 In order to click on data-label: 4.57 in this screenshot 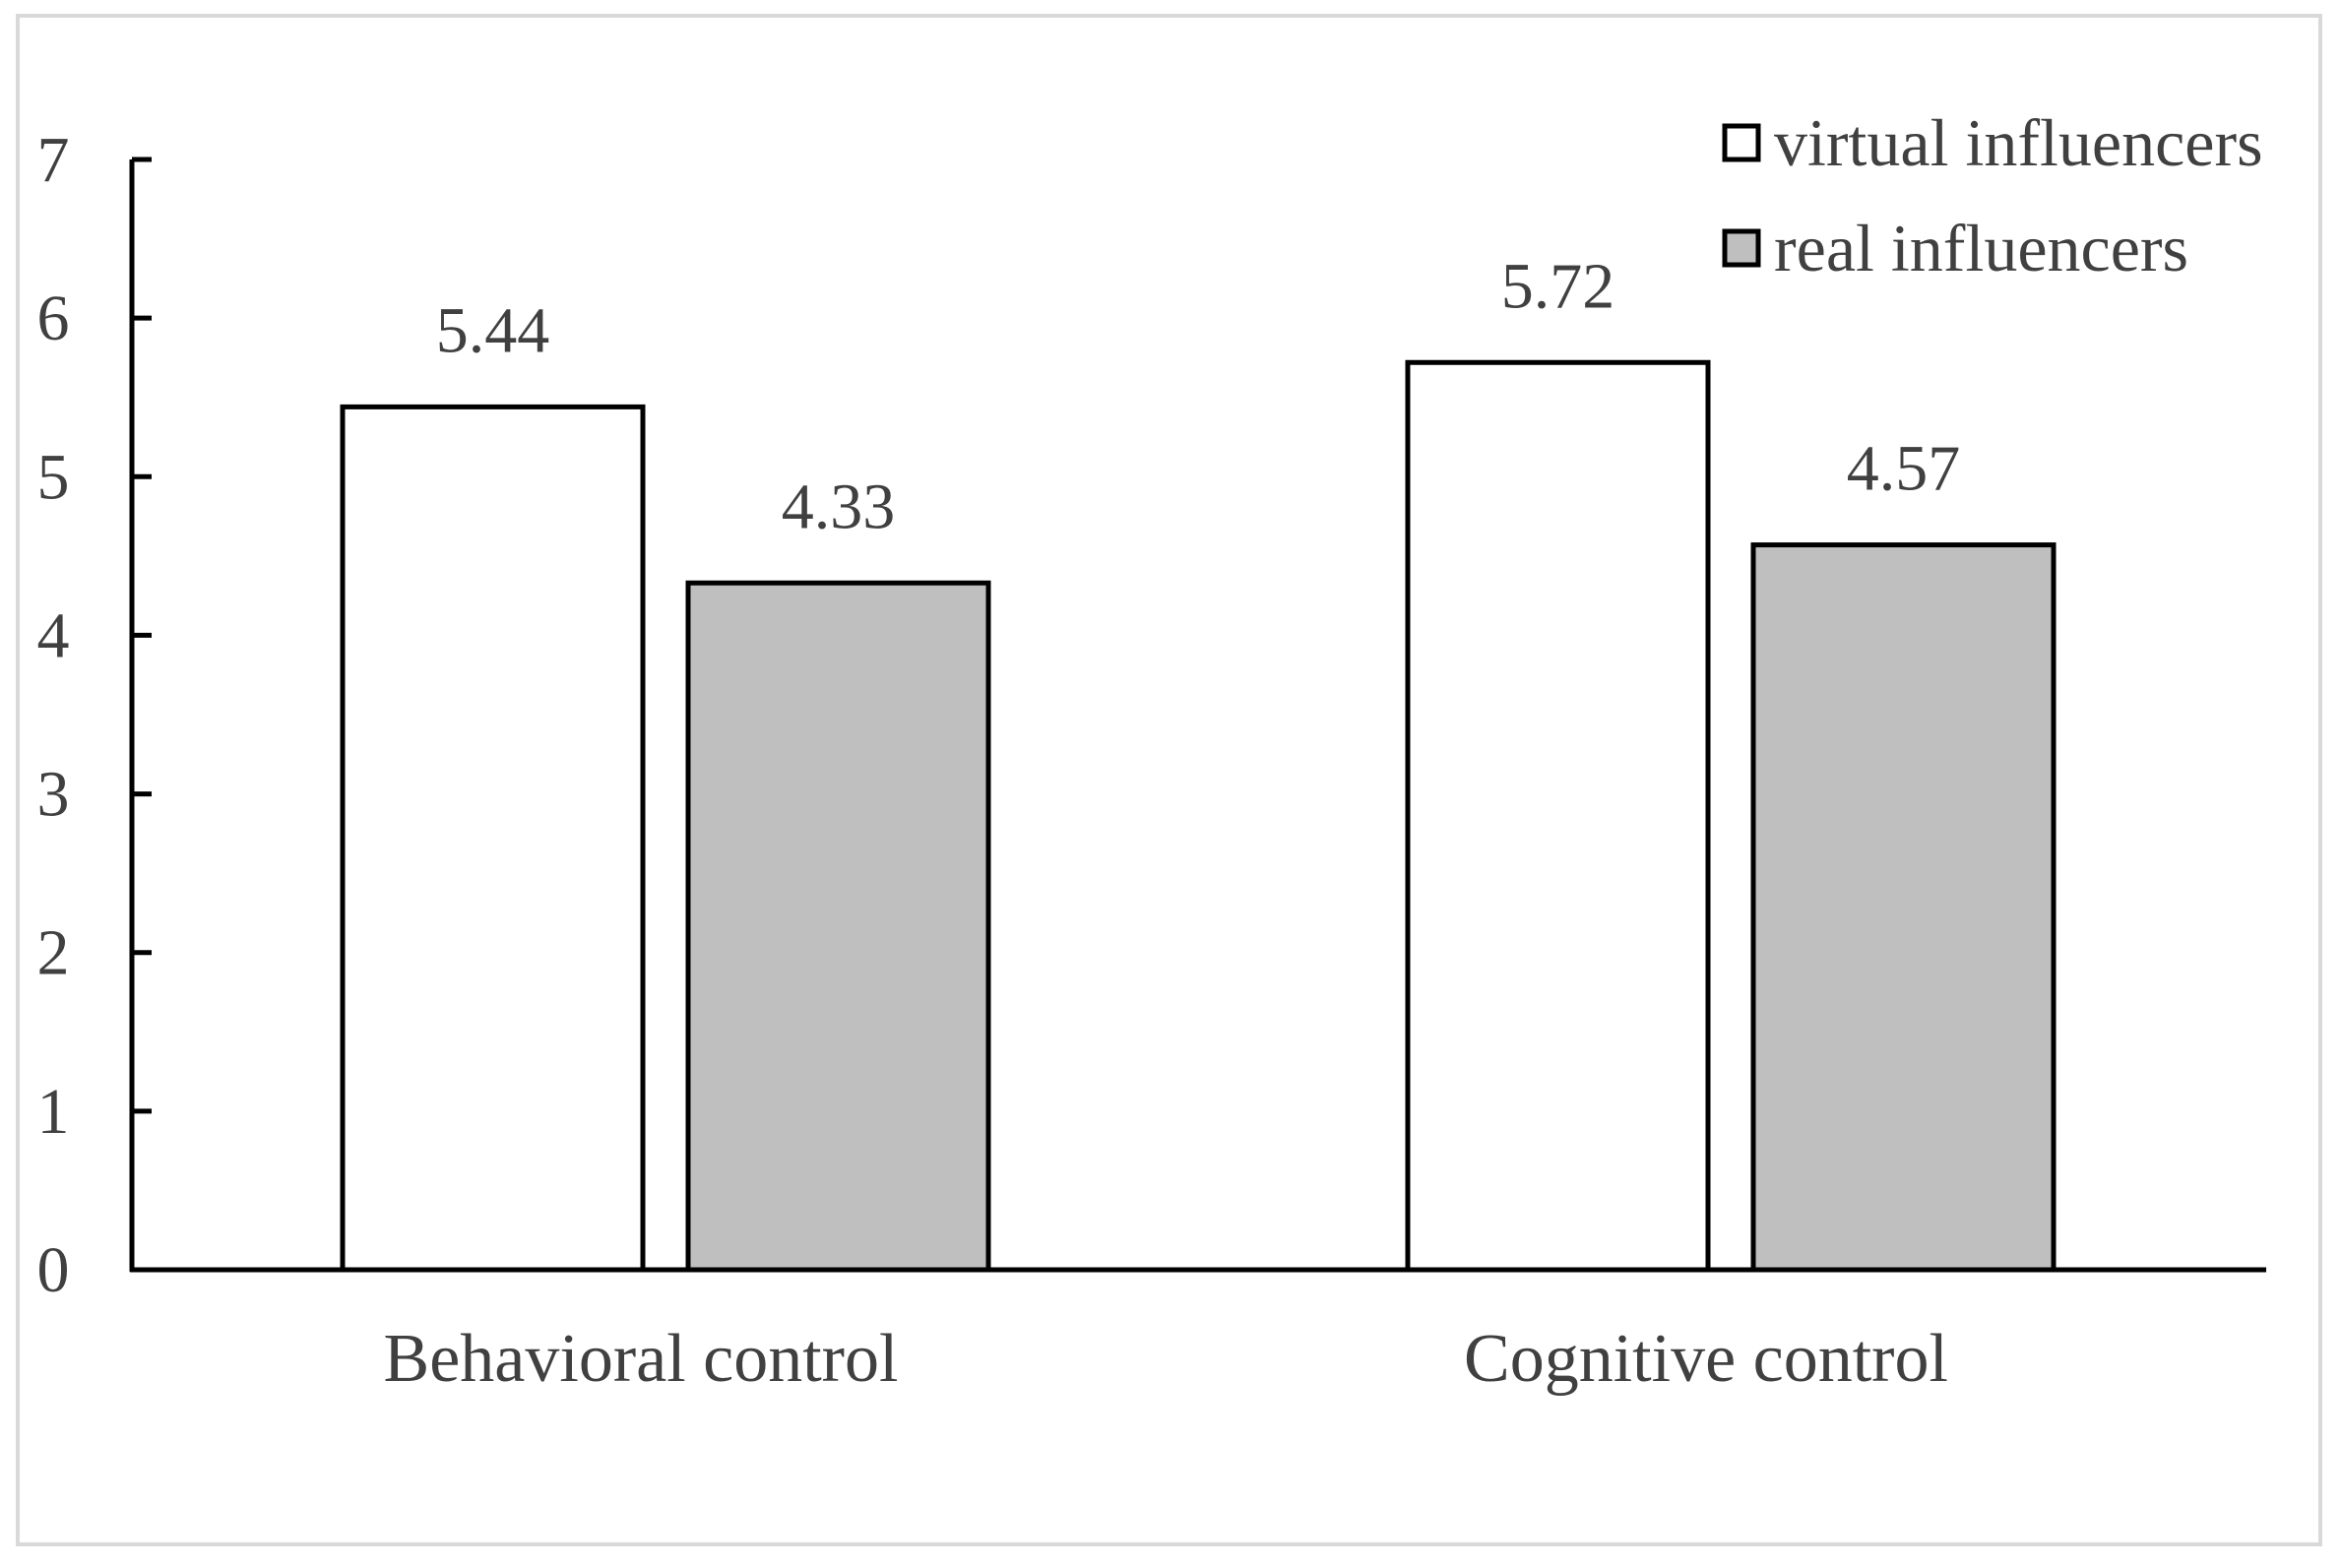, I will do `click(1904, 469)`.